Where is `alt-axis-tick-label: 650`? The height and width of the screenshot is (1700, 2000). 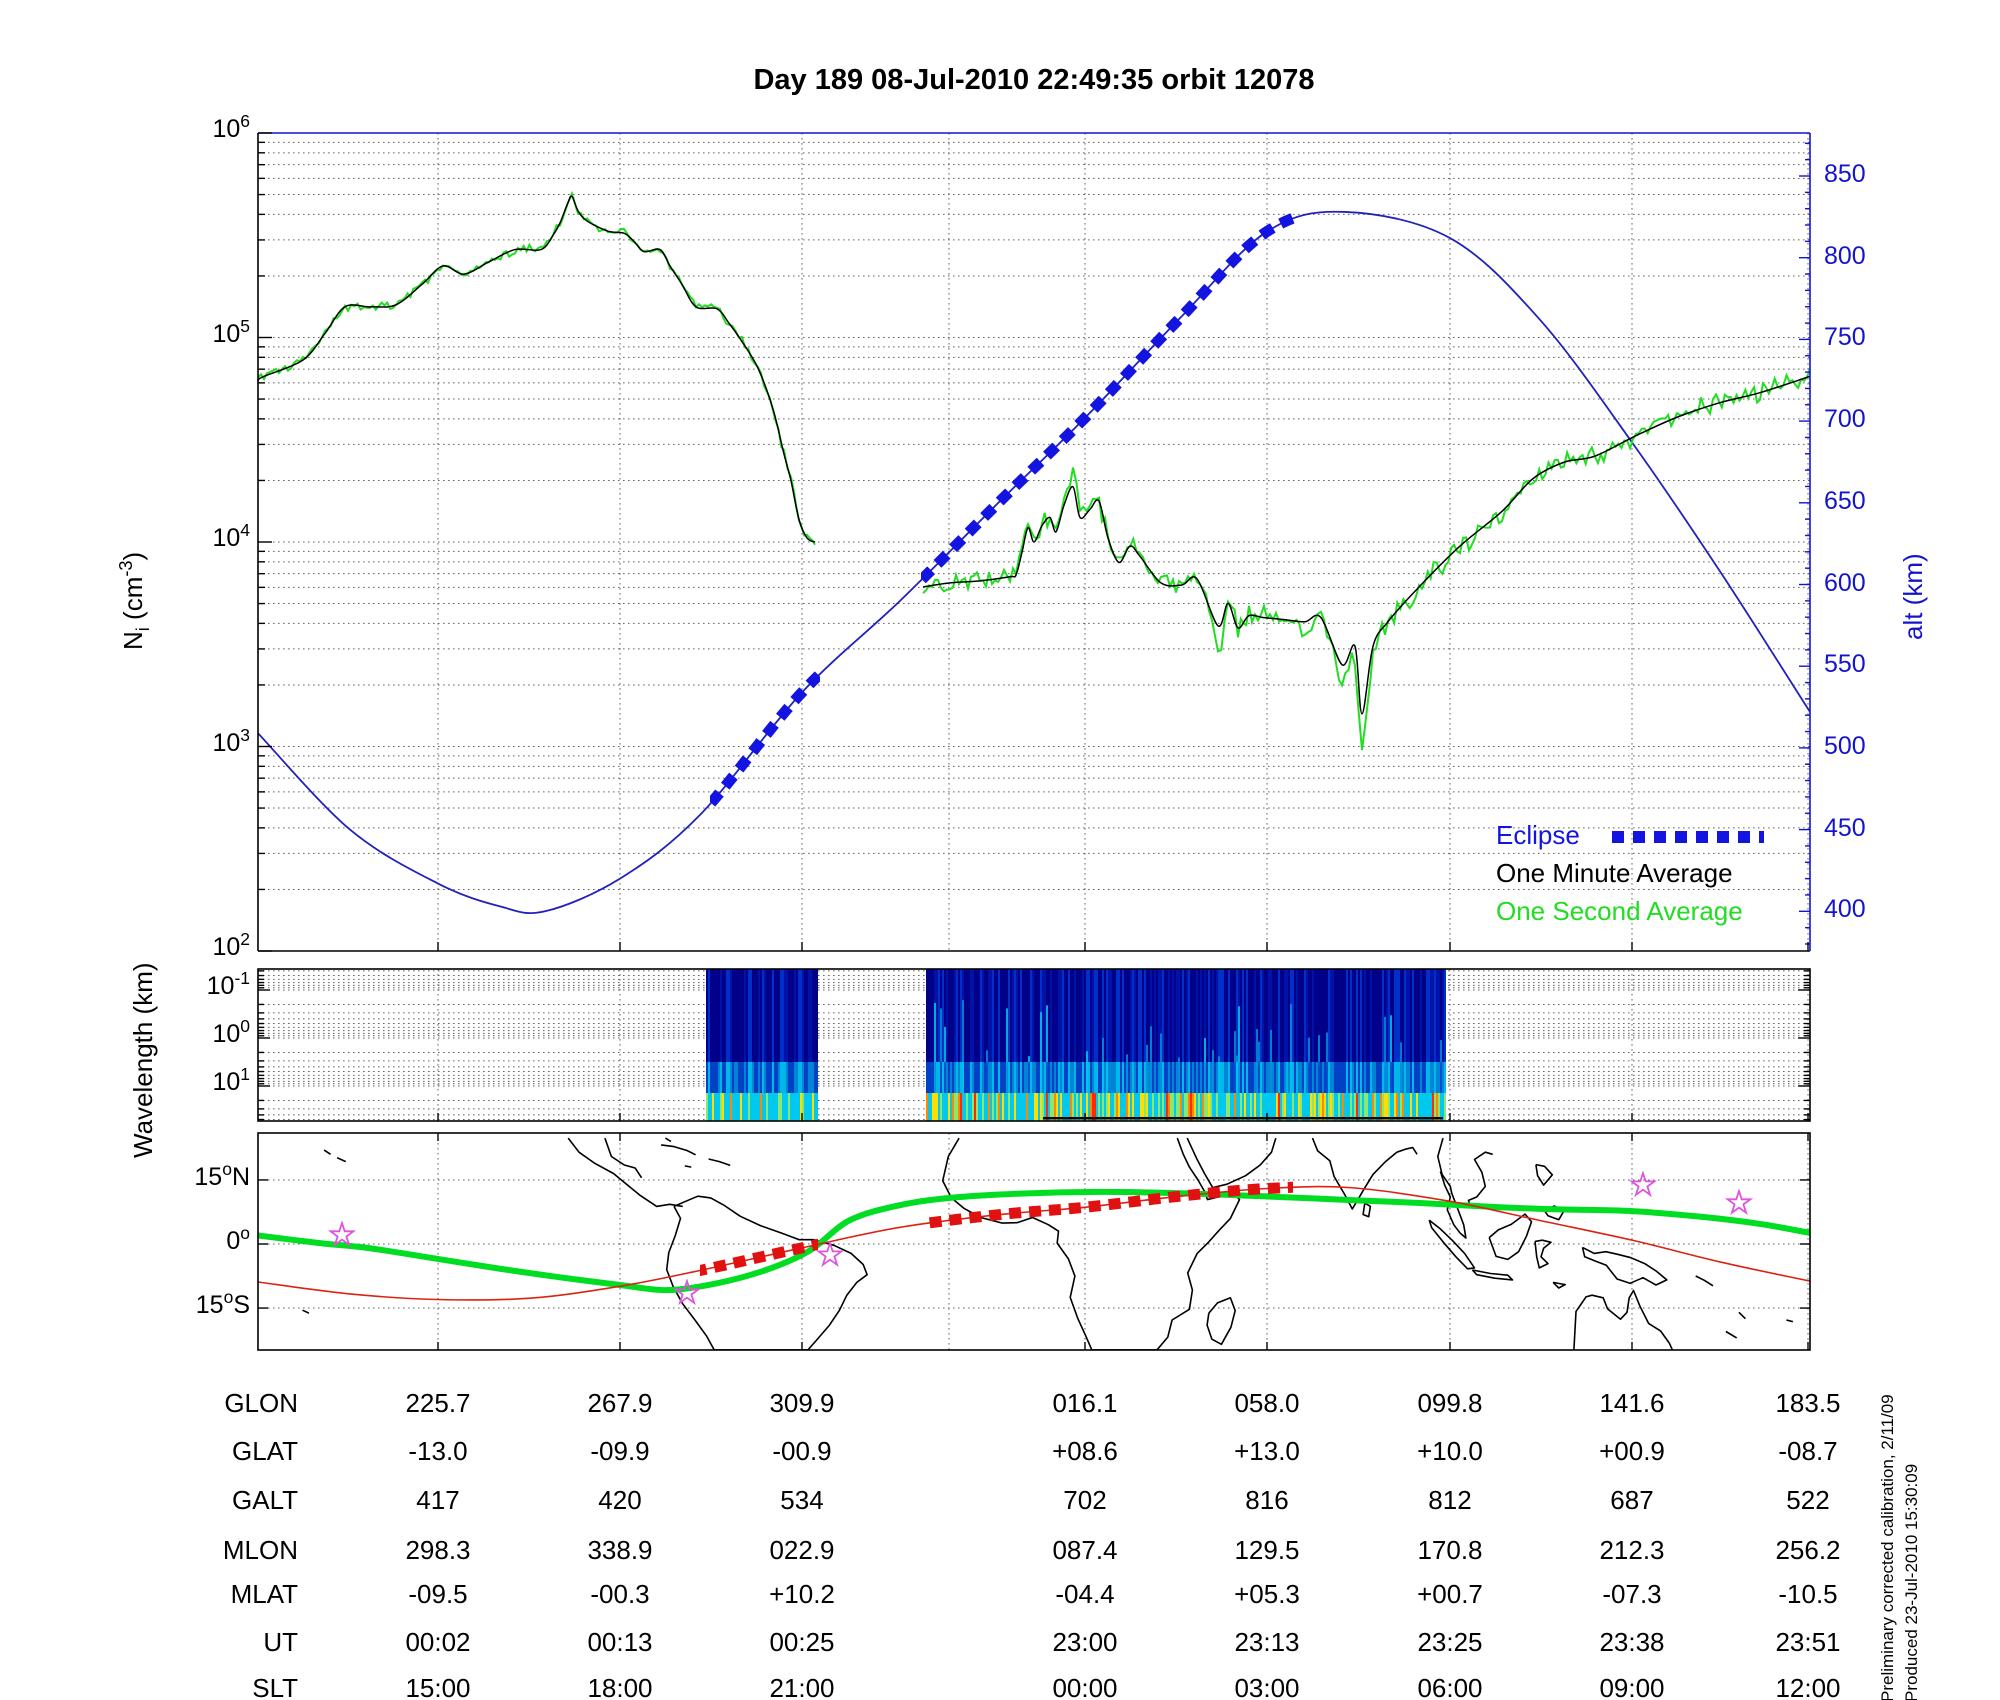
alt-axis-tick-label: 650 is located at coordinates (1845, 500).